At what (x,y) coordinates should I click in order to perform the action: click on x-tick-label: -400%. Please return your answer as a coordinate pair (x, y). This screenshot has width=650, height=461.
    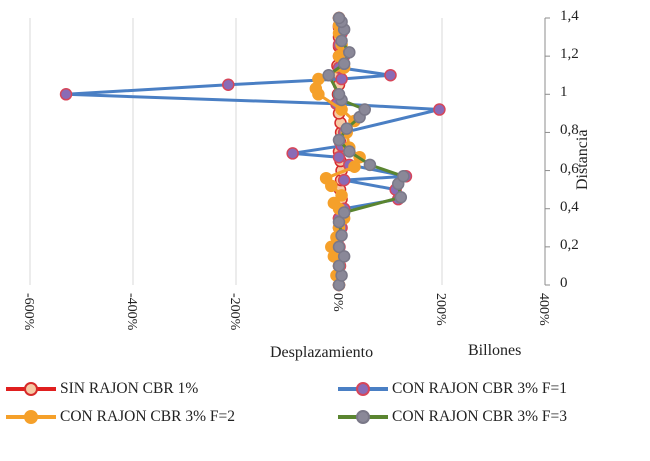
    Looking at the image, I should click on (131, 312).